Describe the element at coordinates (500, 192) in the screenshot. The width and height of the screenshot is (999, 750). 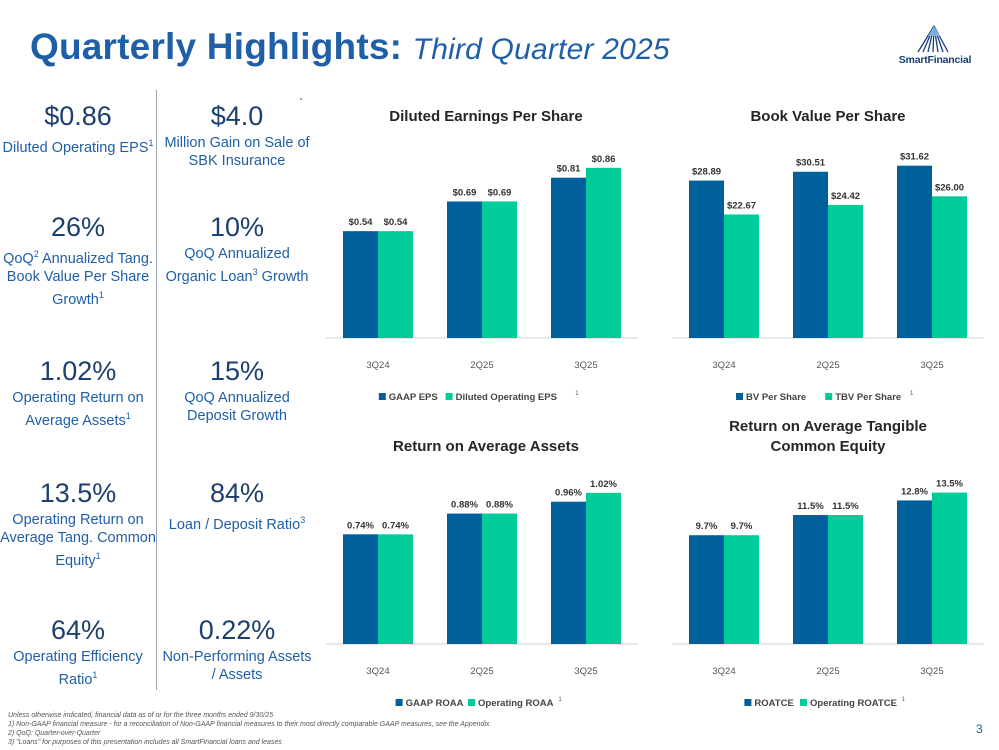
I see `data-label: $0.69` at that location.